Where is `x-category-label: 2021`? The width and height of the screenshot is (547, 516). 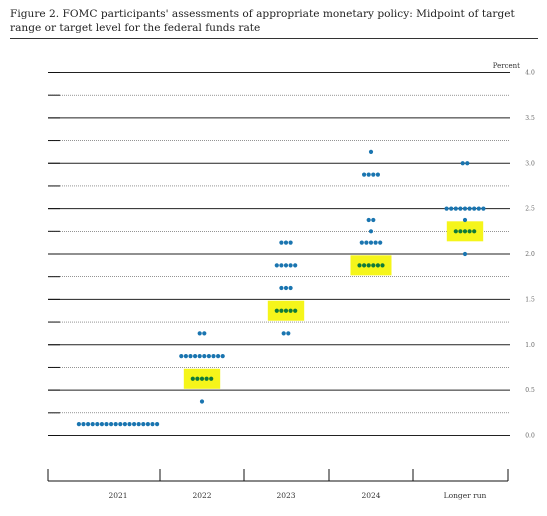
x-category-label: 2021 is located at coordinates (117, 495).